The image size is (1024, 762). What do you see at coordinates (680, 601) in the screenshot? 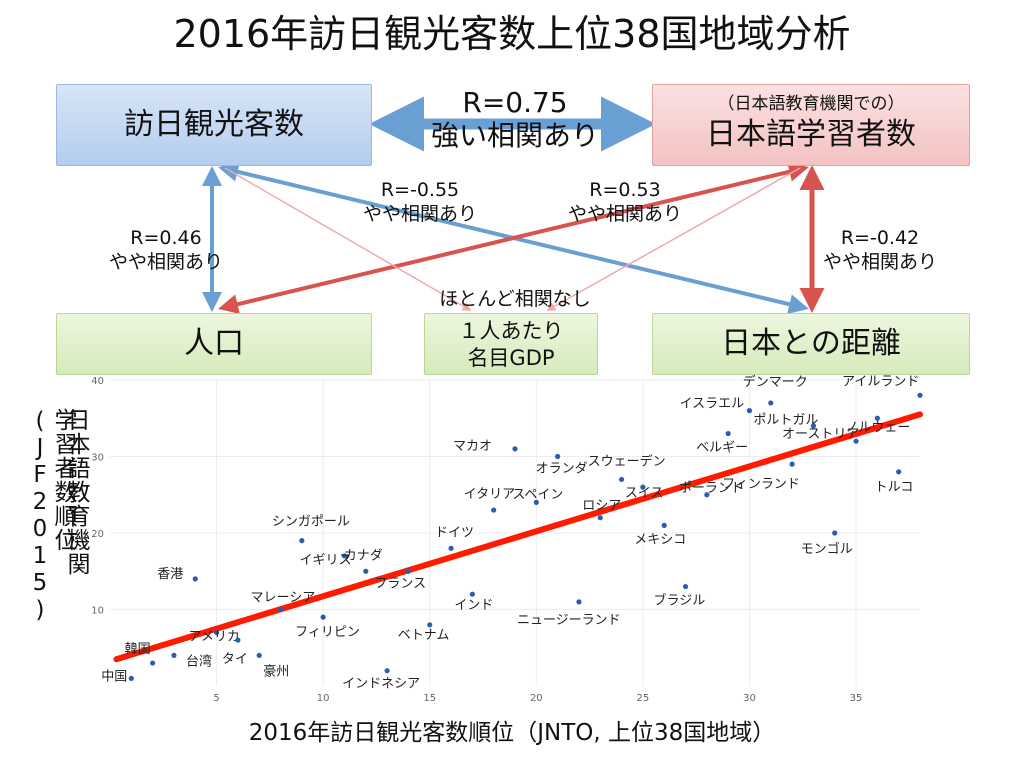
I see `point-label: ブラジル` at bounding box center [680, 601].